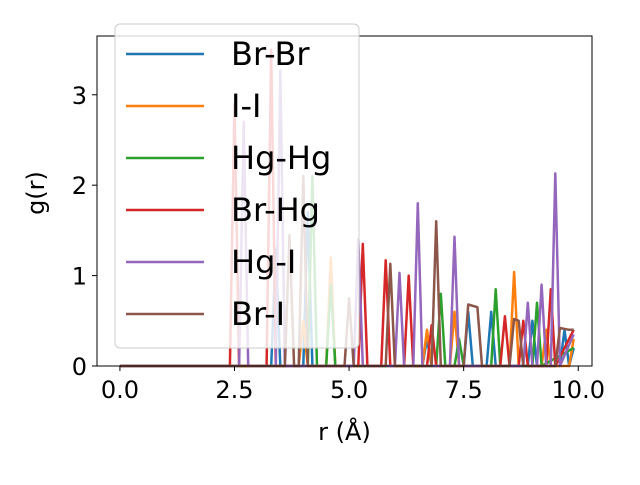  Describe the element at coordinates (263, 262) in the screenshot. I see `legend-label: Hg-I` at that location.